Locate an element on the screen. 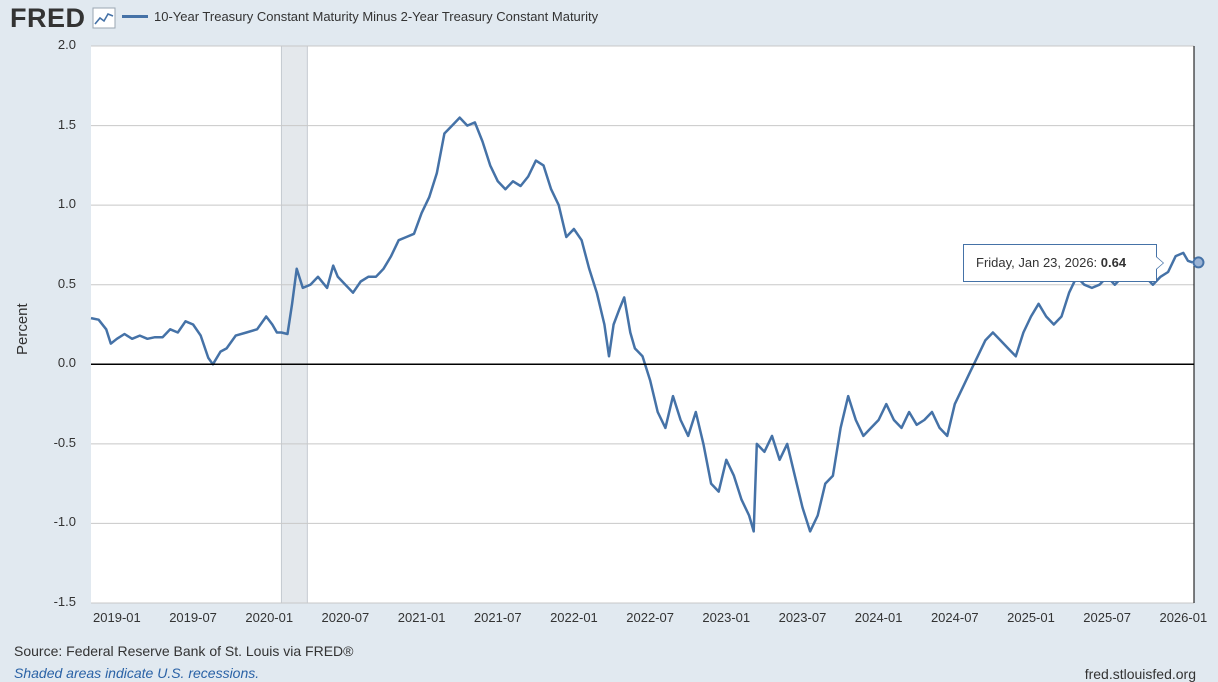 This screenshot has height=682, width=1218. recession-note-link: Shaded areas indicate U.S. recessions. is located at coordinates (137, 673).